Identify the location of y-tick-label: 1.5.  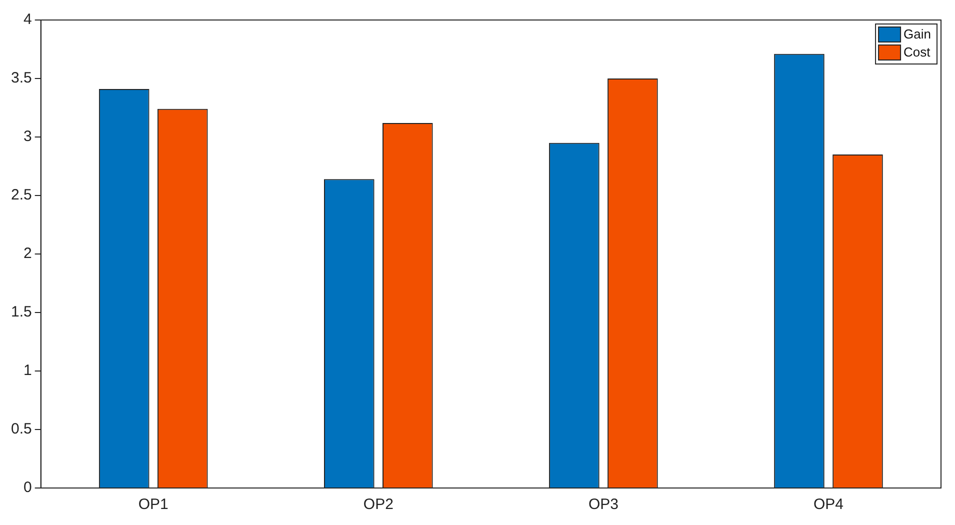
(21, 312).